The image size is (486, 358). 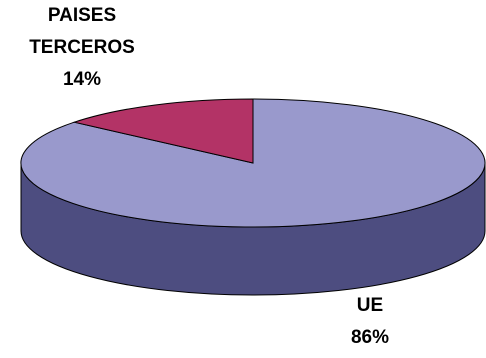 What do you see at coordinates (82, 15) in the screenshot?
I see `slice-label-line: PAISES` at bounding box center [82, 15].